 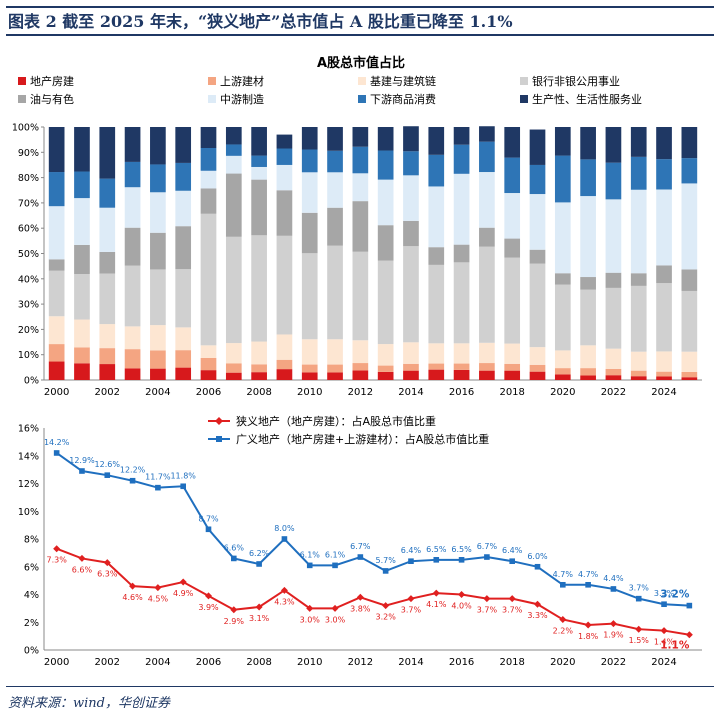 What do you see at coordinates (258, 392) in the screenshot?
I see `x-tick-label: 2008` at bounding box center [258, 392].